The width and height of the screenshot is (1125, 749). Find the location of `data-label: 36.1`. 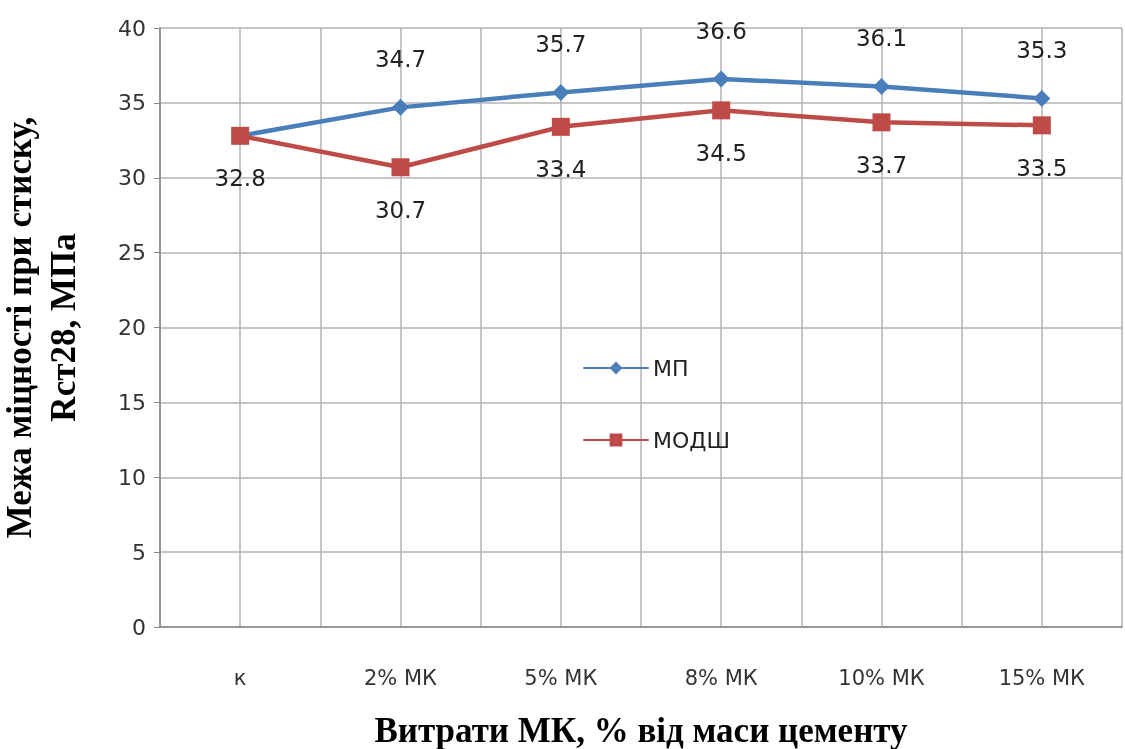

data-label: 36.1 is located at coordinates (881, 38).